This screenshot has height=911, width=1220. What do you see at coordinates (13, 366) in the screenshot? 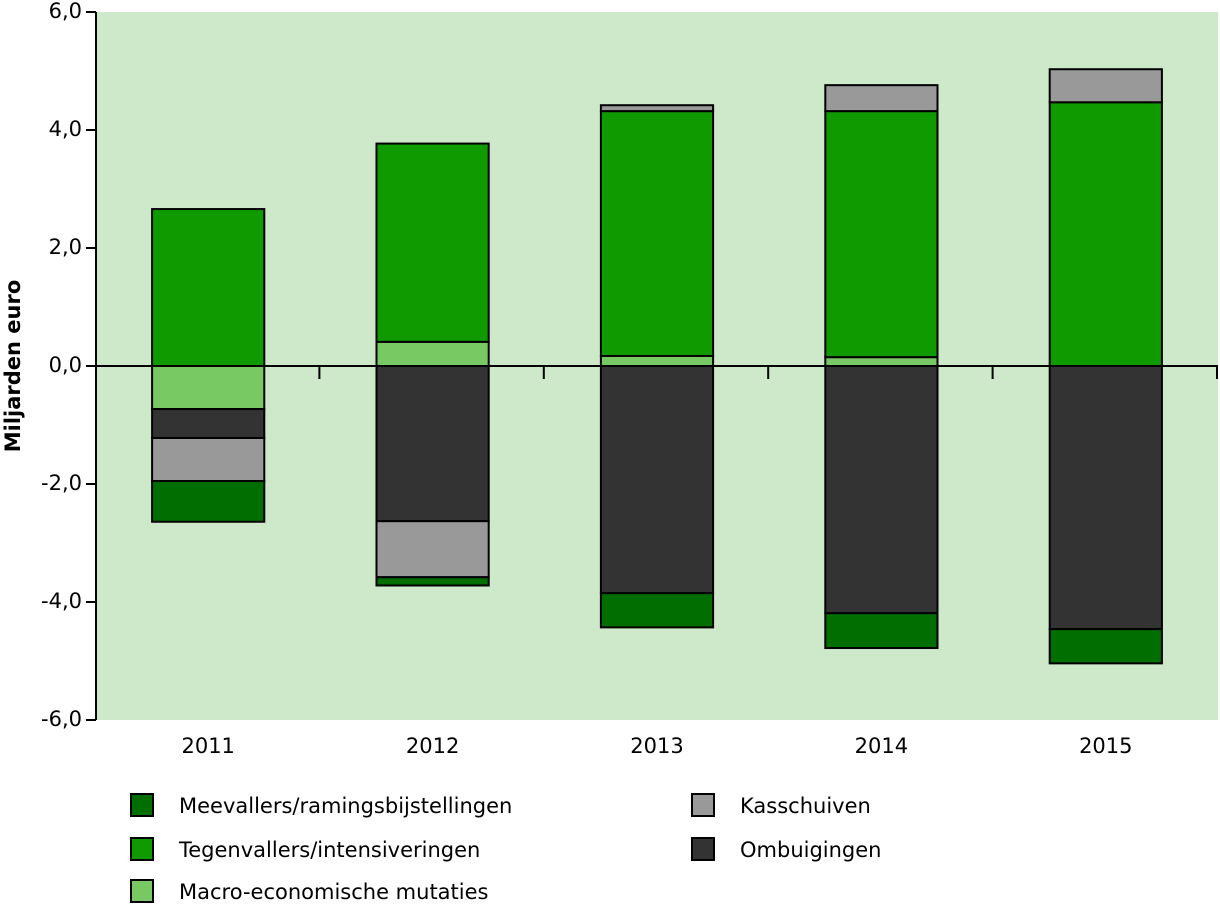
I see `y-axis-label: Miljarden euro` at bounding box center [13, 366].